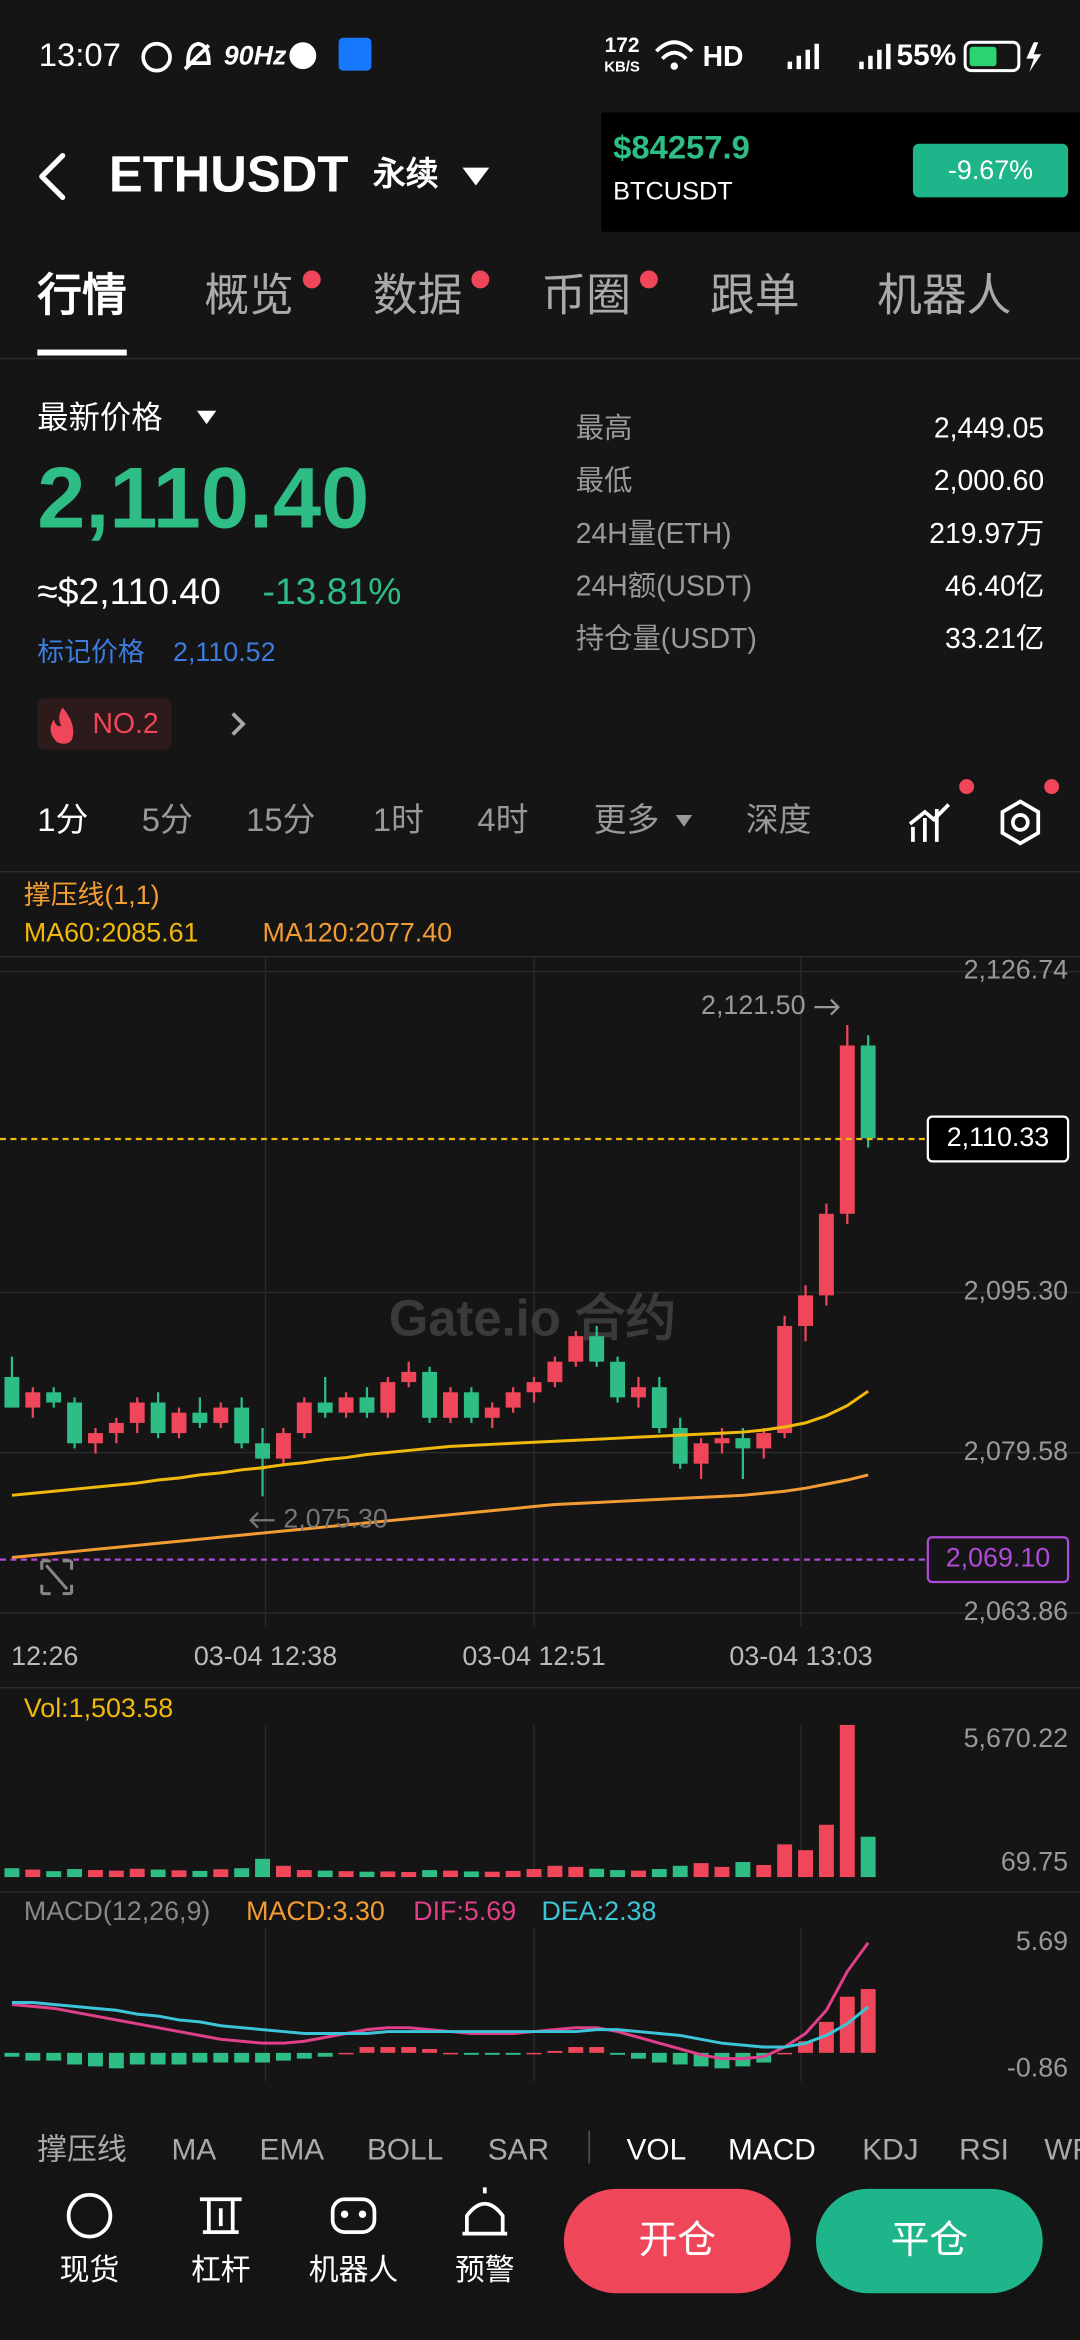  Describe the element at coordinates (657, 2149) in the screenshot. I see `indicator-tab: VOL` at that location.